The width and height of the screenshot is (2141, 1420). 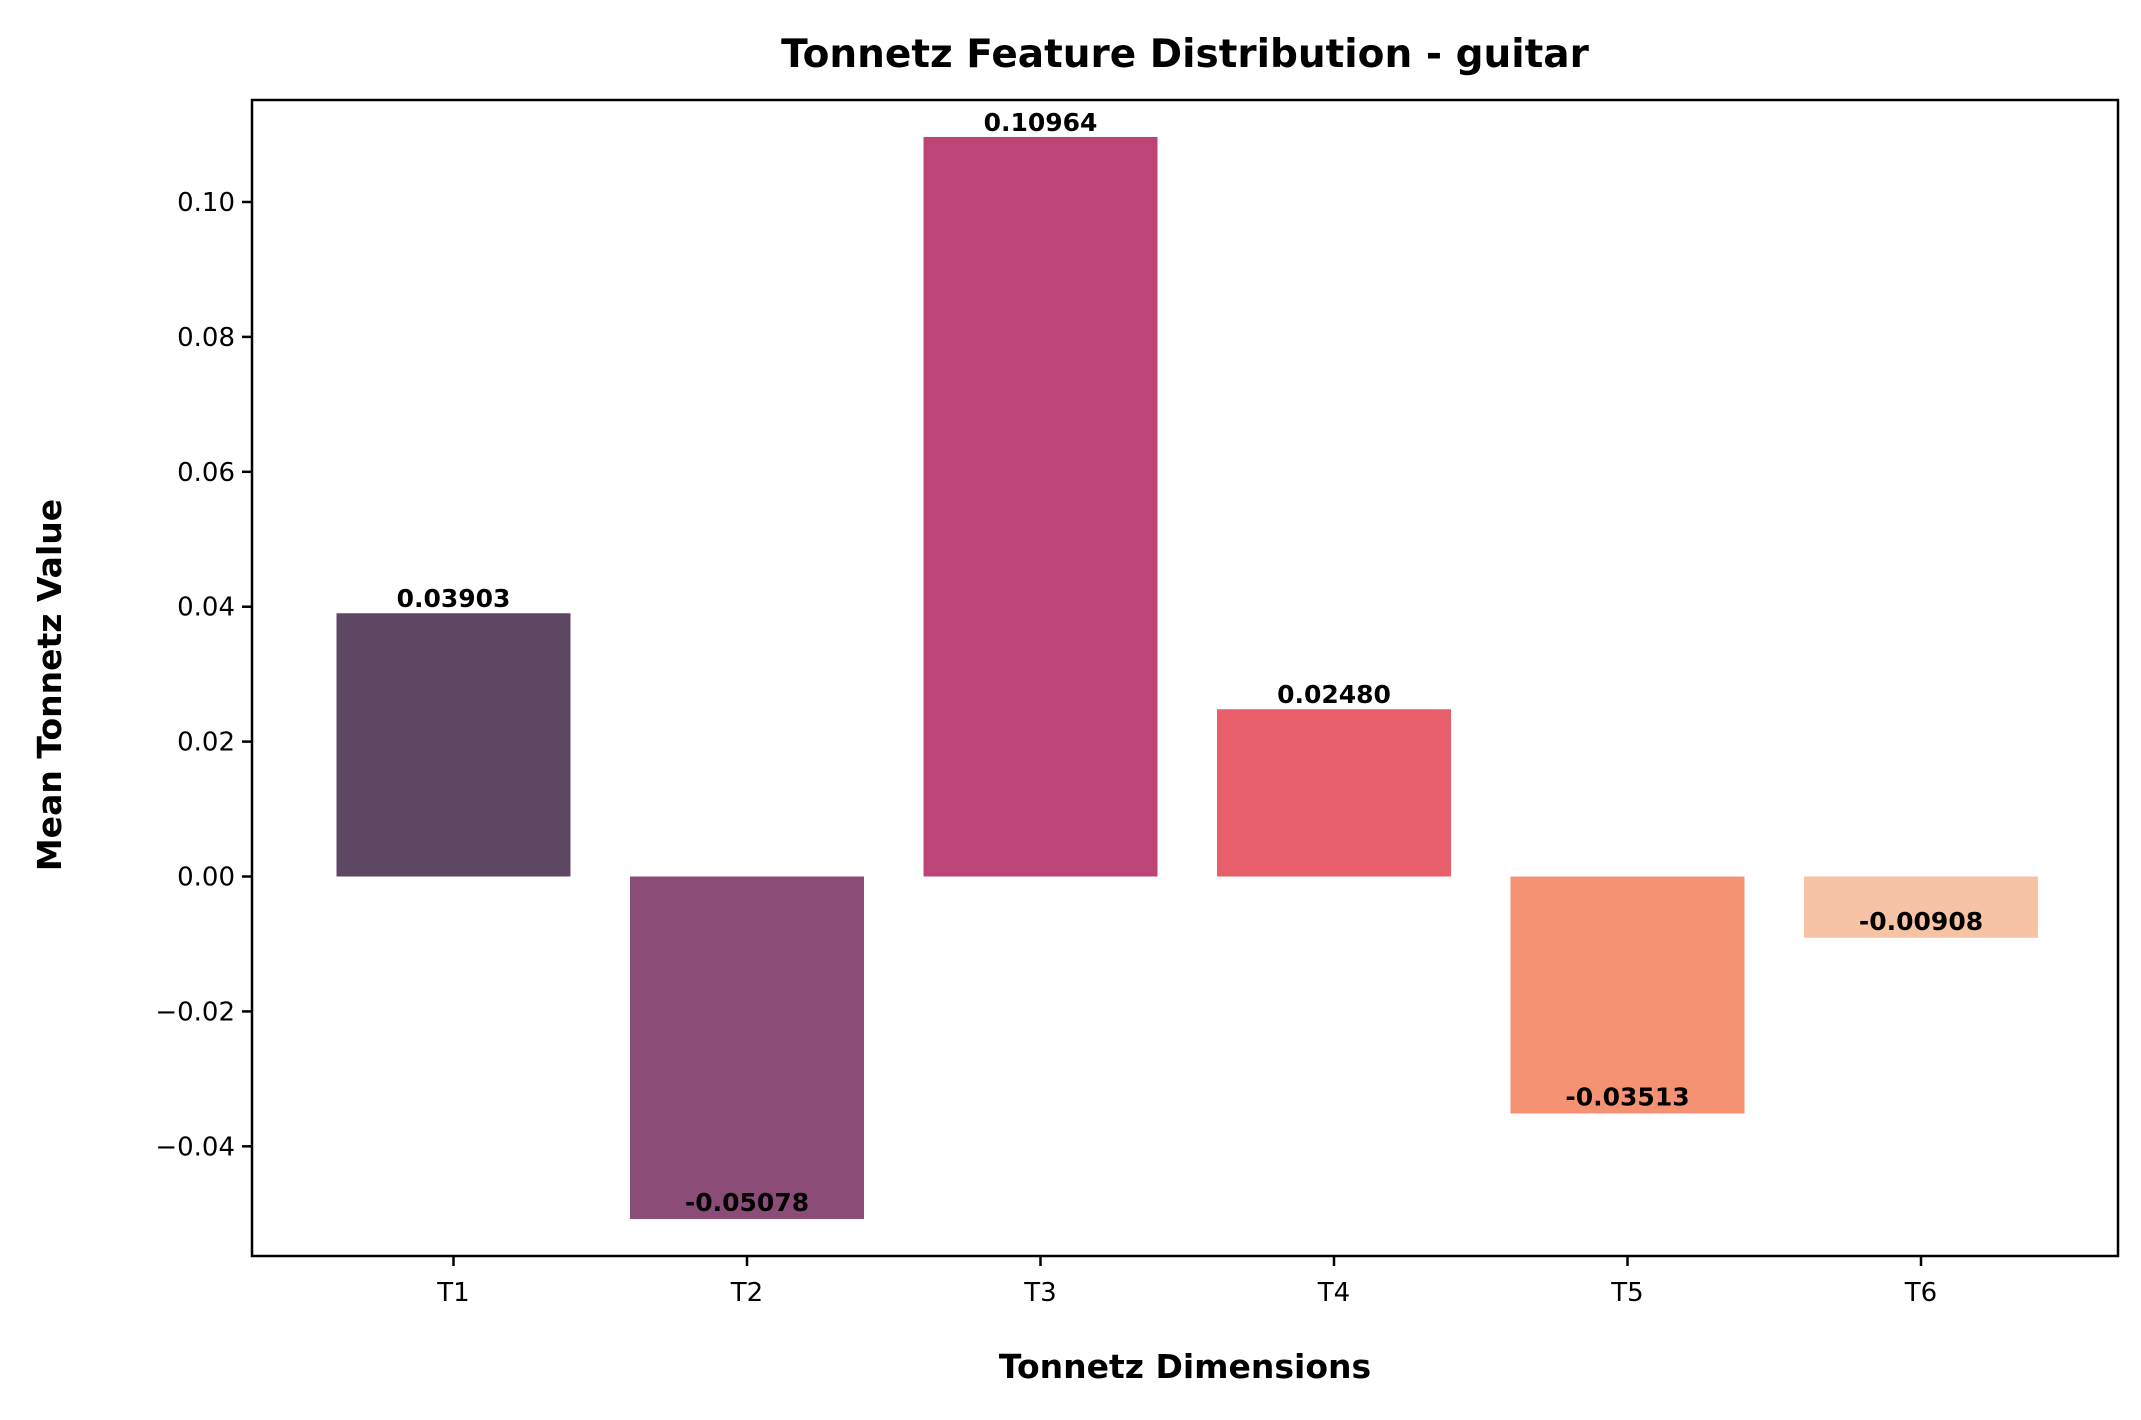 I want to click on bar-t4, so click(x=1334, y=793).